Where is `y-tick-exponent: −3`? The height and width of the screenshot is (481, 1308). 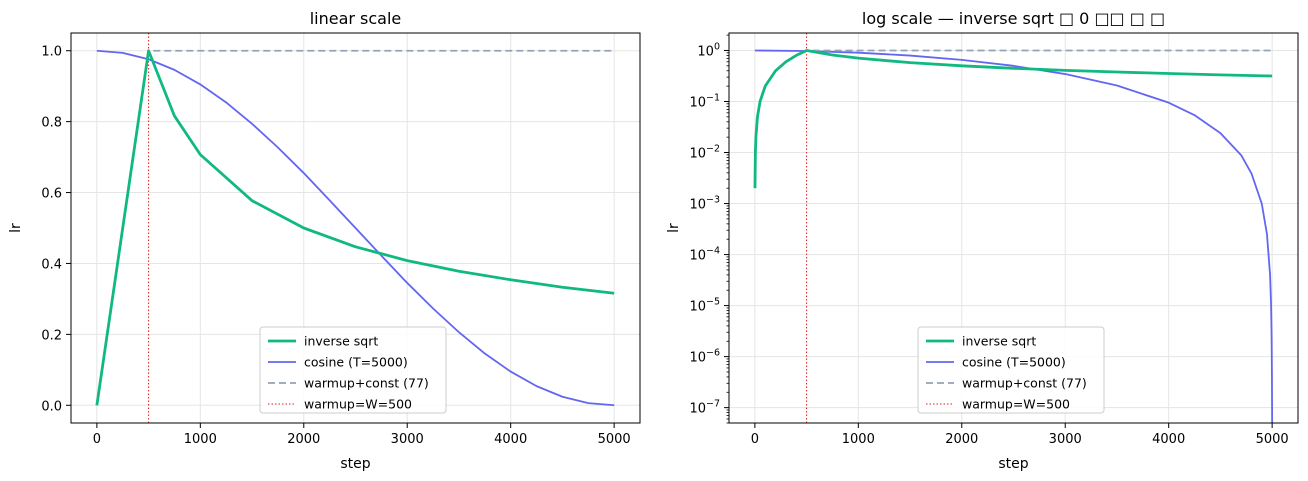 y-tick-exponent: −3 is located at coordinates (713, 200).